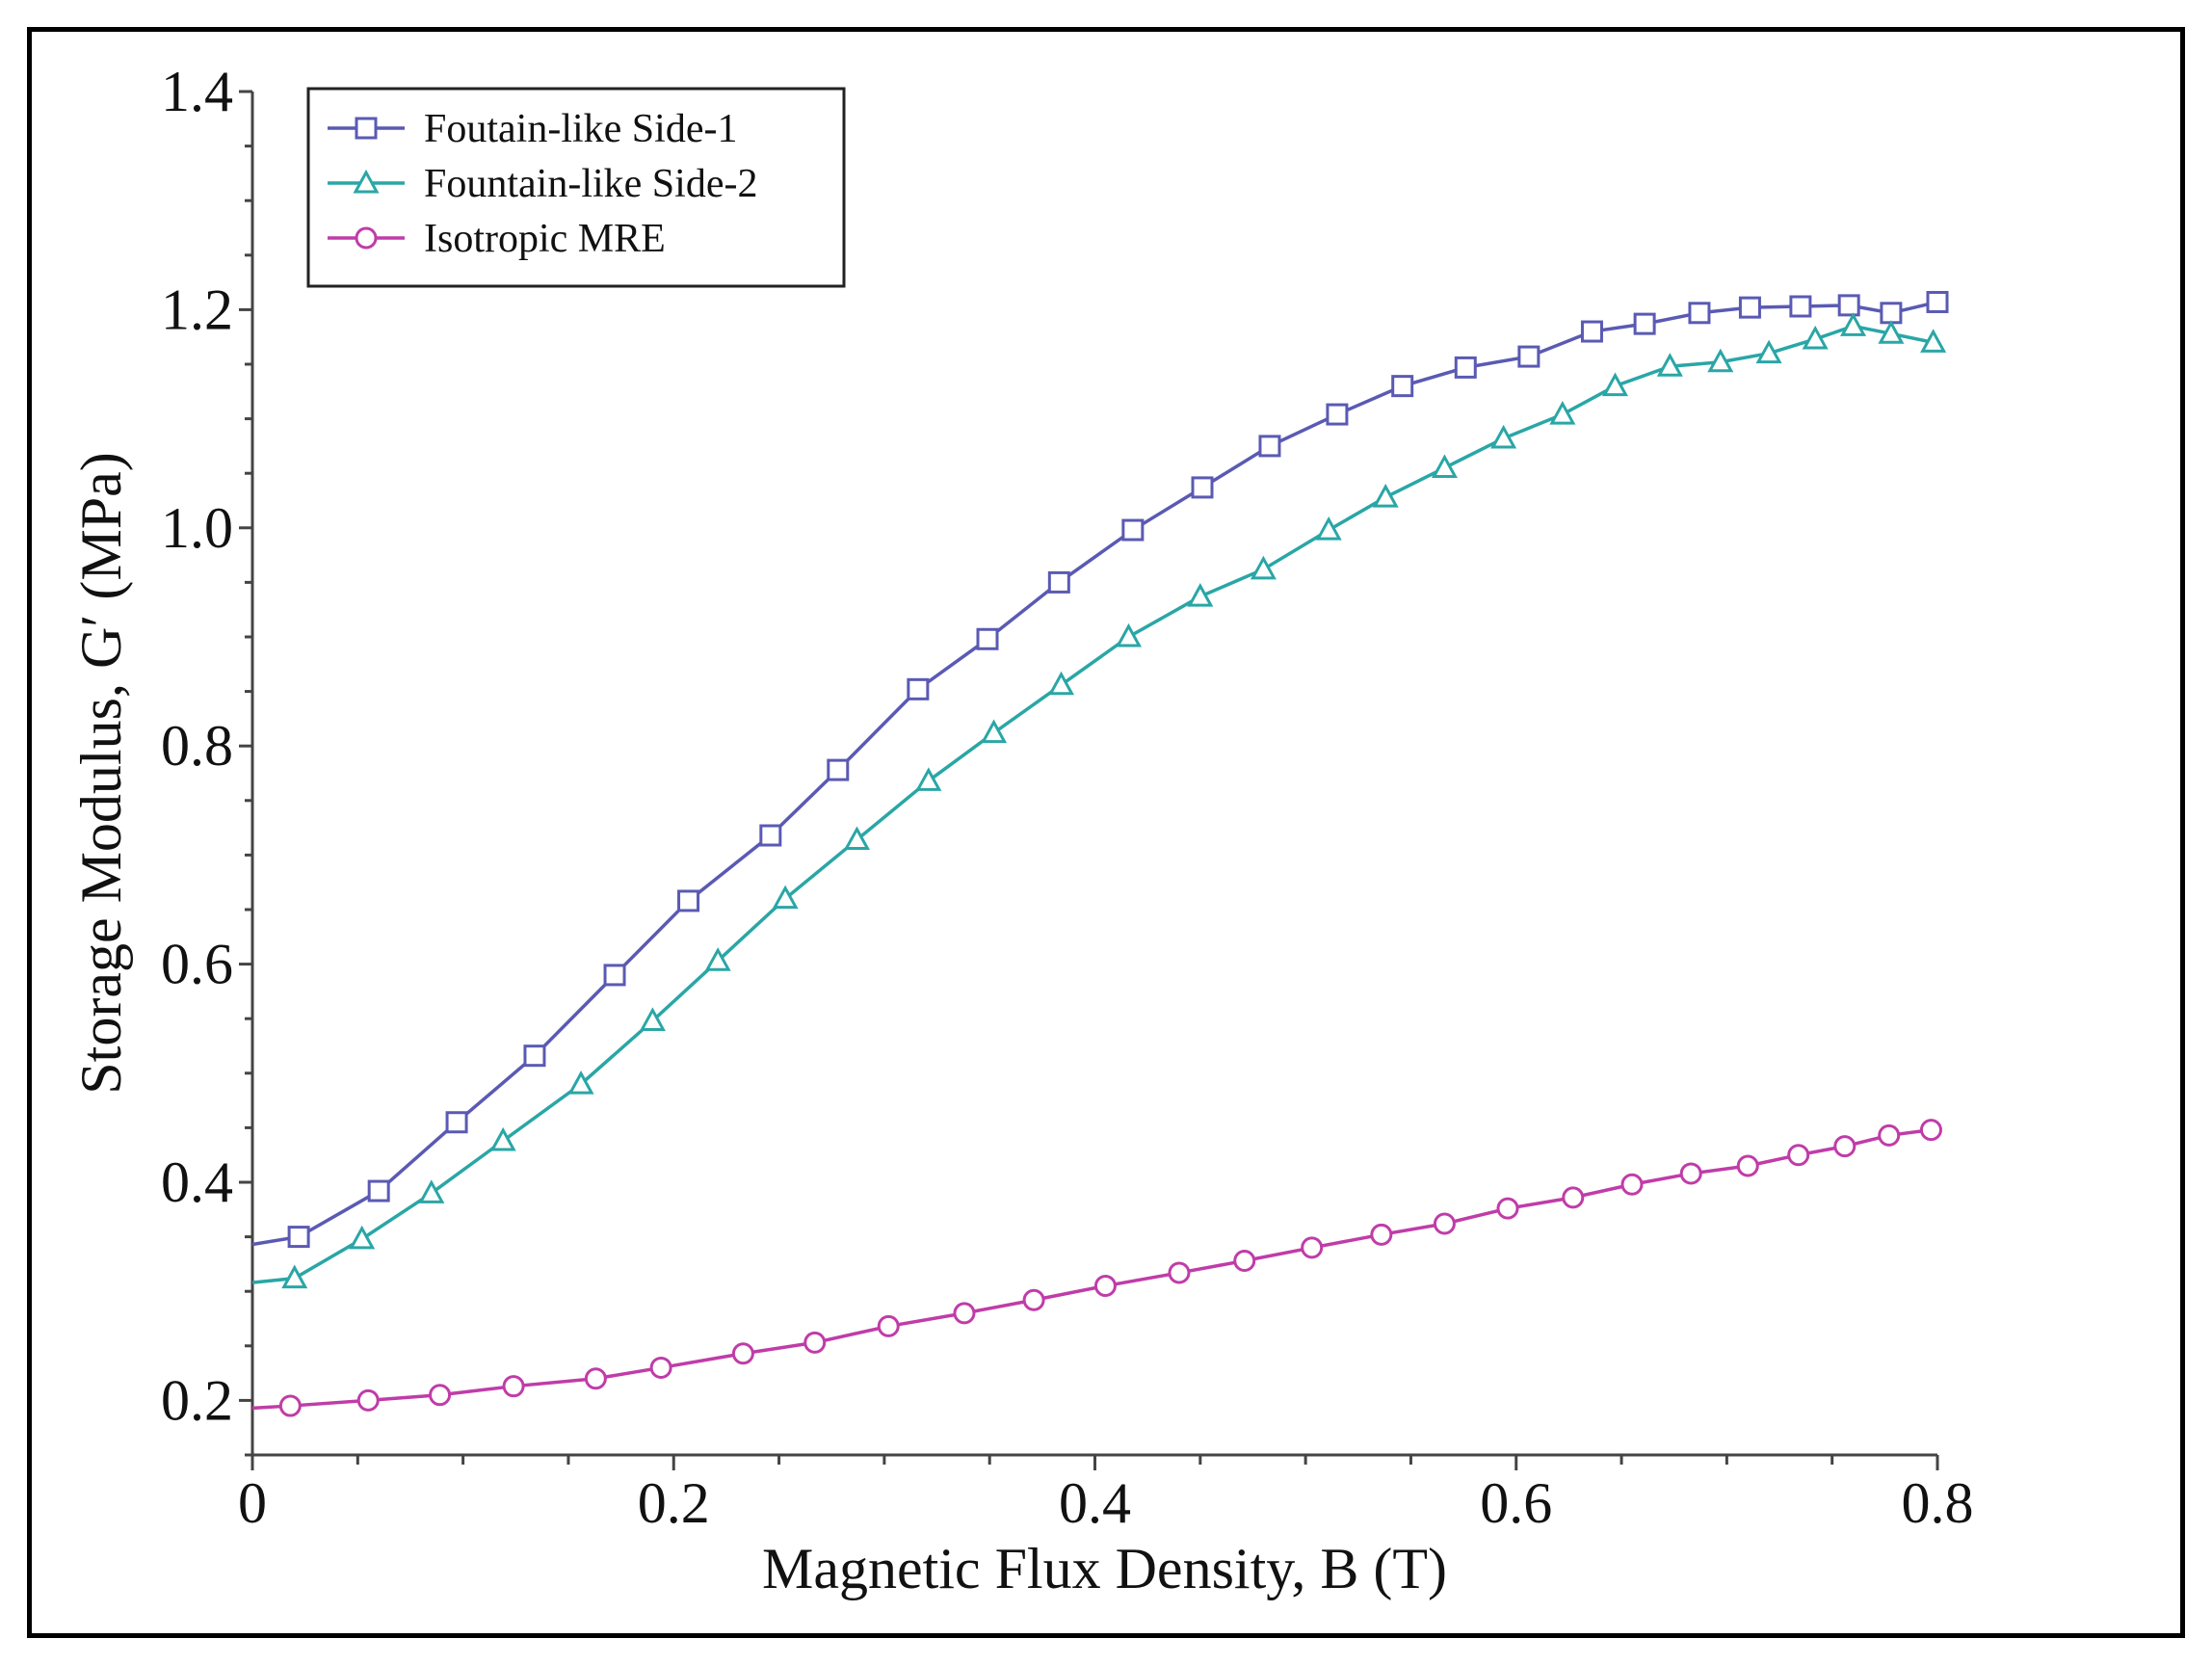  I want to click on y-tick-label: 0.6, so click(197, 964).